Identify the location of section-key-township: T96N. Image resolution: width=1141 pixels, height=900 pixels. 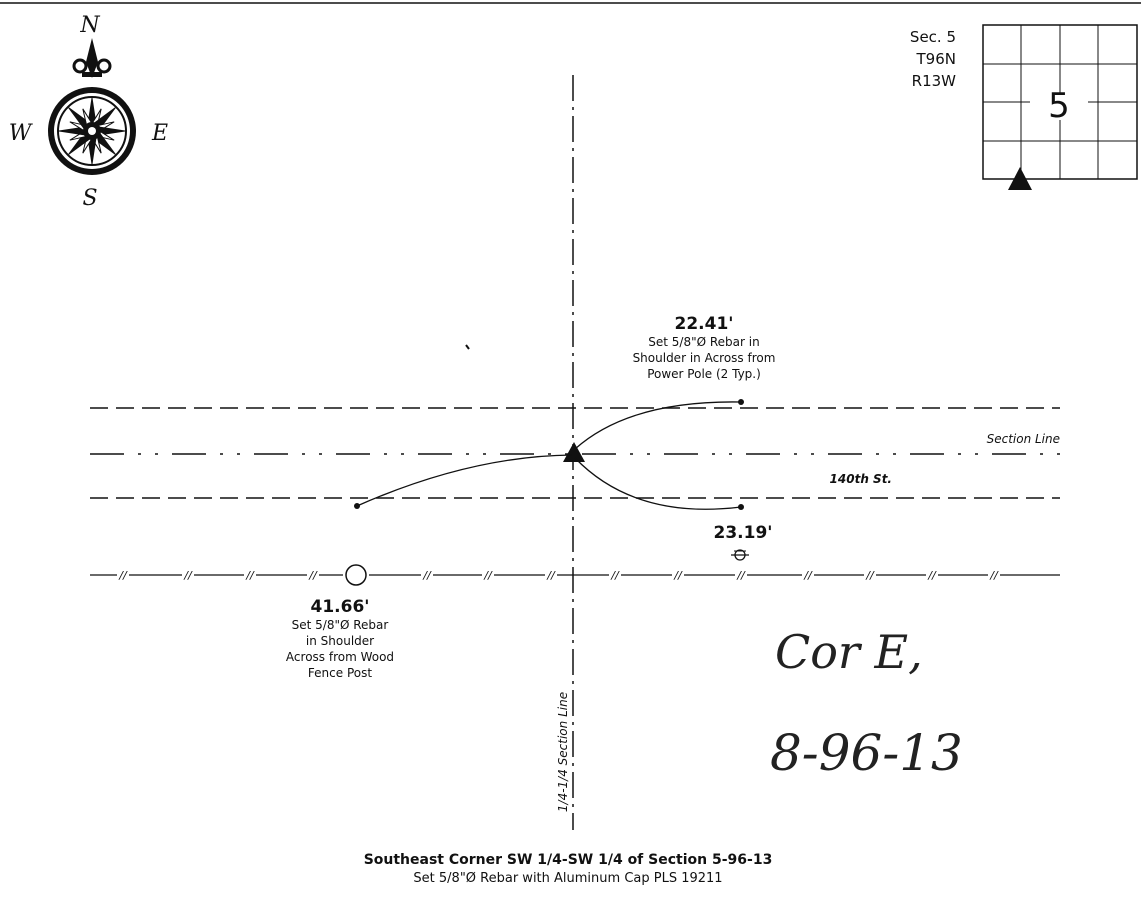
(936, 59).